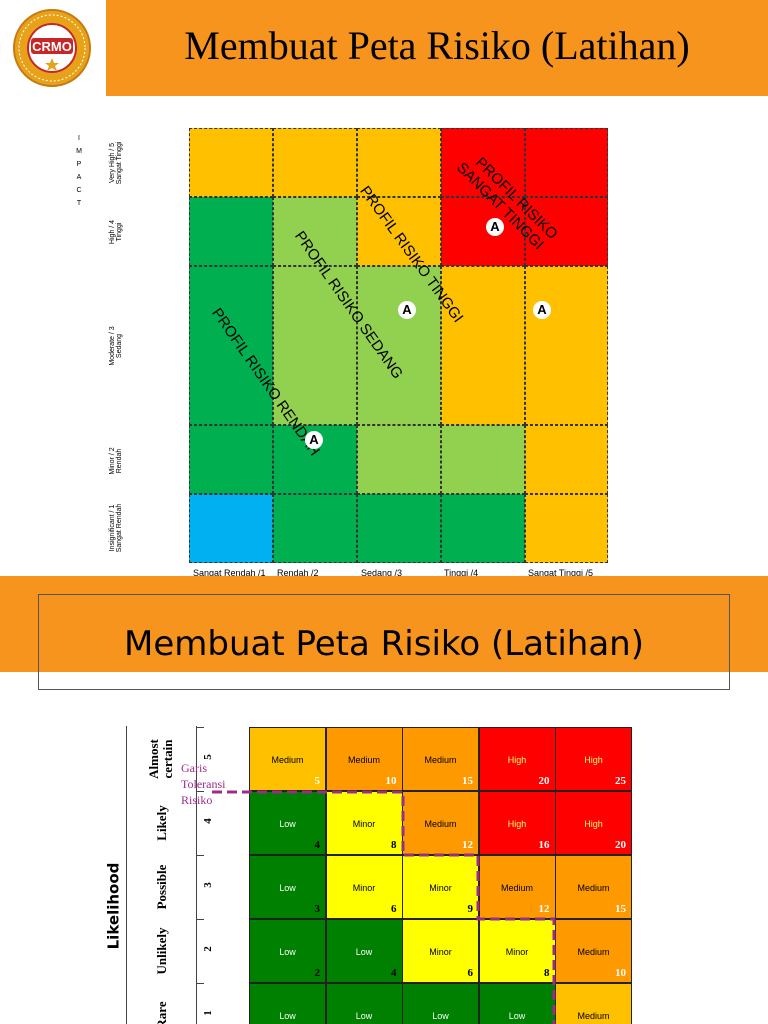 The image size is (768, 1024). Describe the element at coordinates (382, 573) in the screenshot. I see `likelihood-level-label: Sedang /3` at that location.